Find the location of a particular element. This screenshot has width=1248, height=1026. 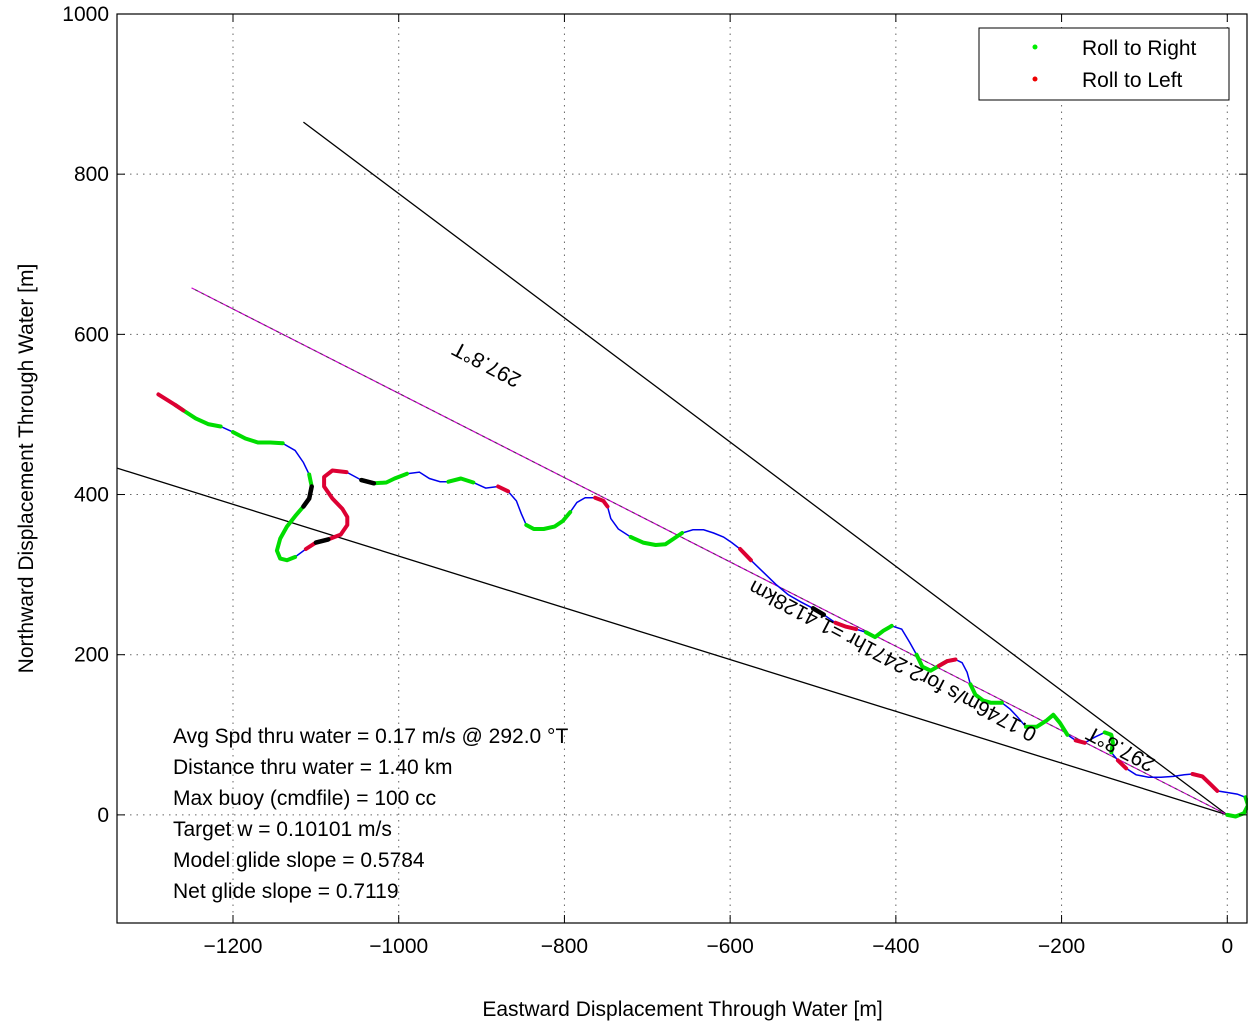

y-tick-label: 200 is located at coordinates (91, 655).